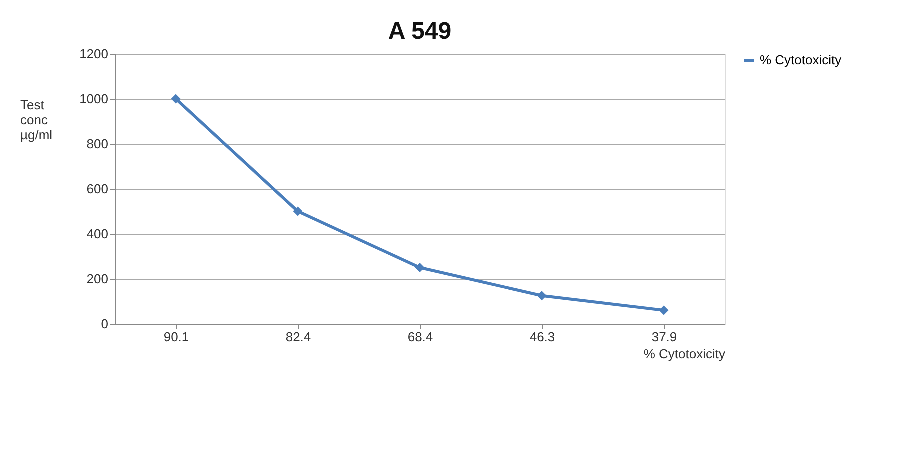 Image resolution: width=924 pixels, height=450 pixels. What do you see at coordinates (104, 324) in the screenshot?
I see `y-tick-label: 0` at bounding box center [104, 324].